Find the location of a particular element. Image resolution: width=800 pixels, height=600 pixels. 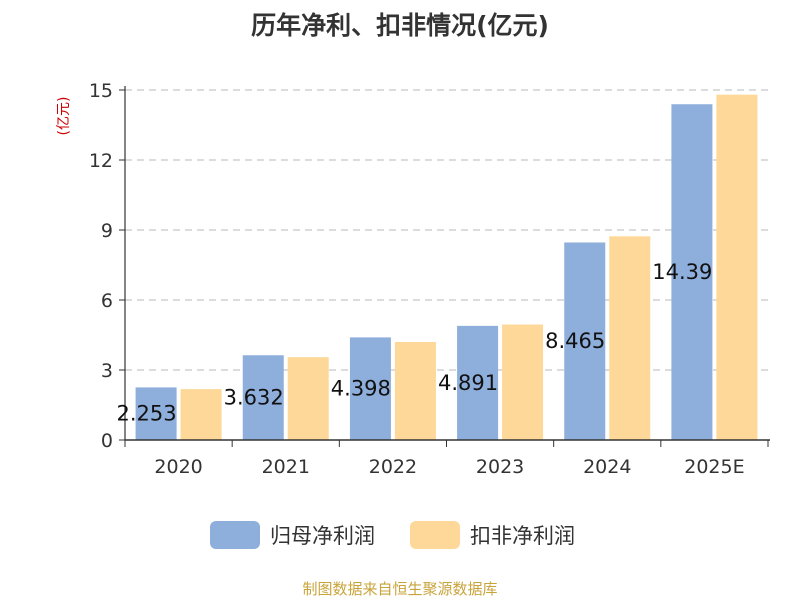

x-tick-label: 2021 is located at coordinates (286, 467).